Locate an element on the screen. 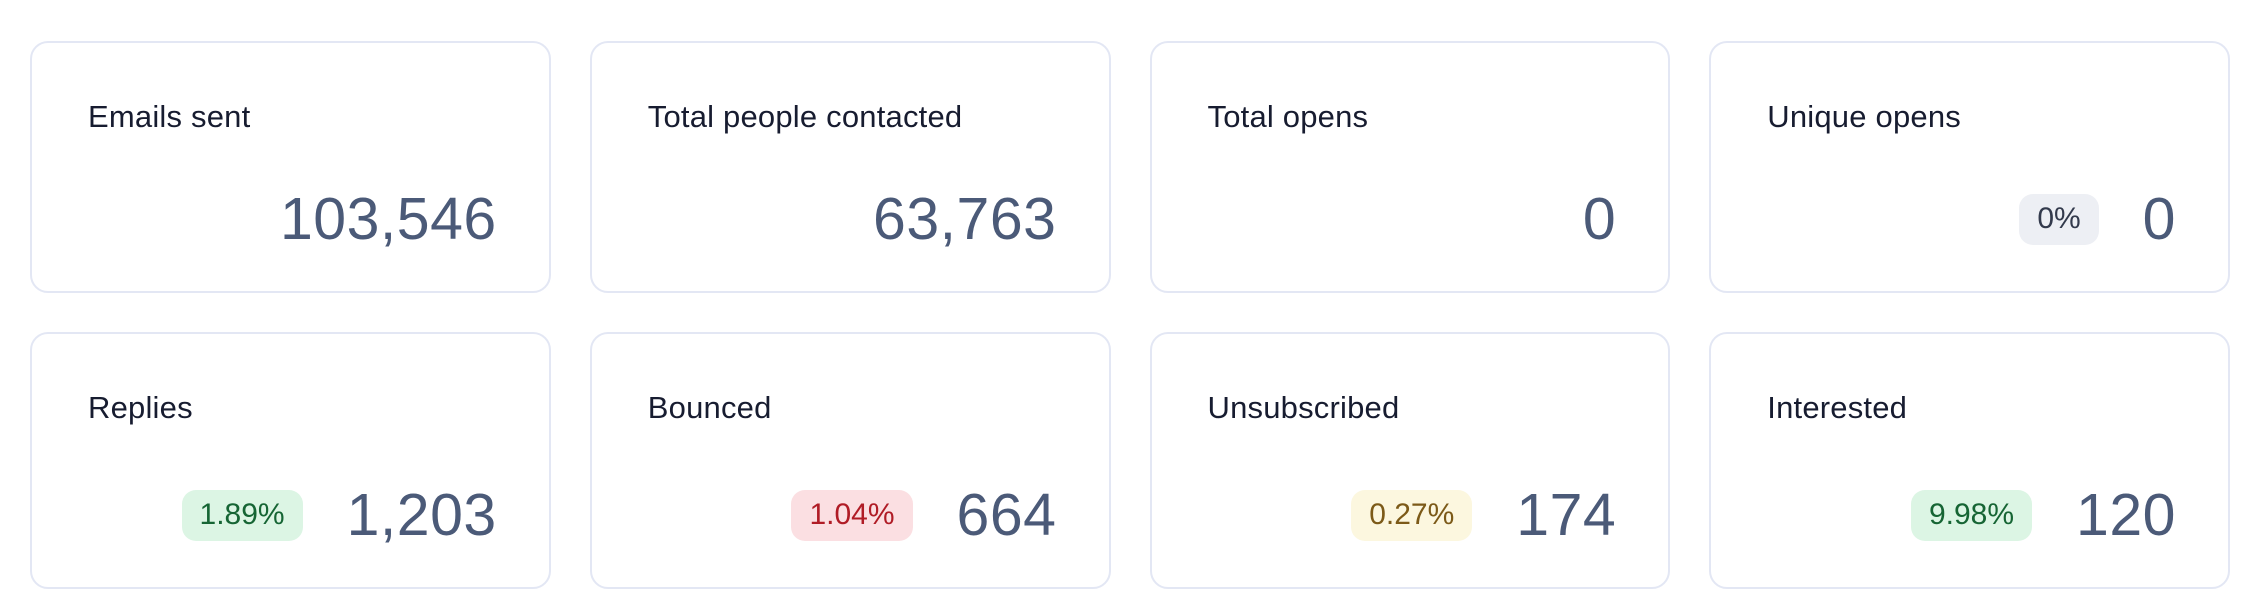 The height and width of the screenshot is (612, 2264). stat-label: Replies is located at coordinates (140, 407).